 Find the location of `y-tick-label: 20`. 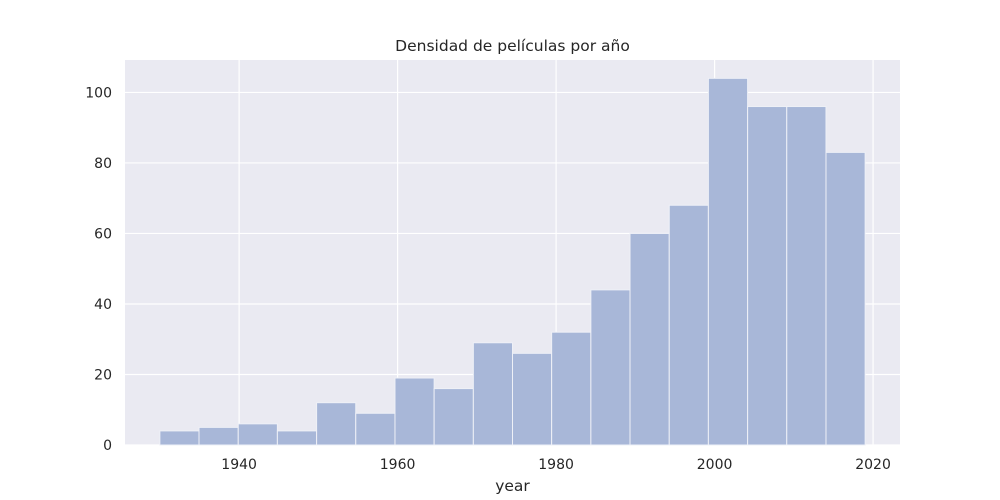

y-tick-label: 20 is located at coordinates (103, 375).